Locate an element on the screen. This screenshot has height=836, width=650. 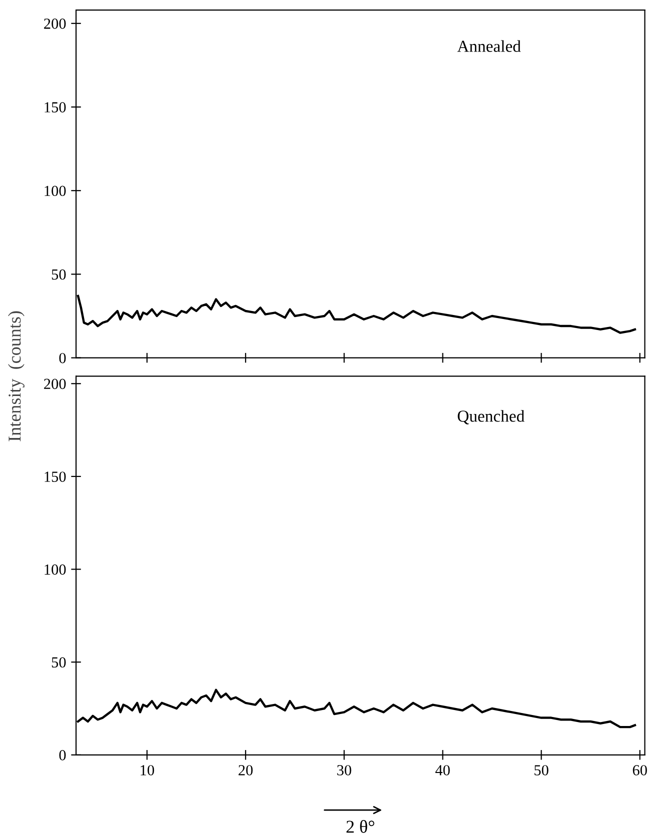
y-axis-title: Intensity (counts) is located at coordinates (16, 376).